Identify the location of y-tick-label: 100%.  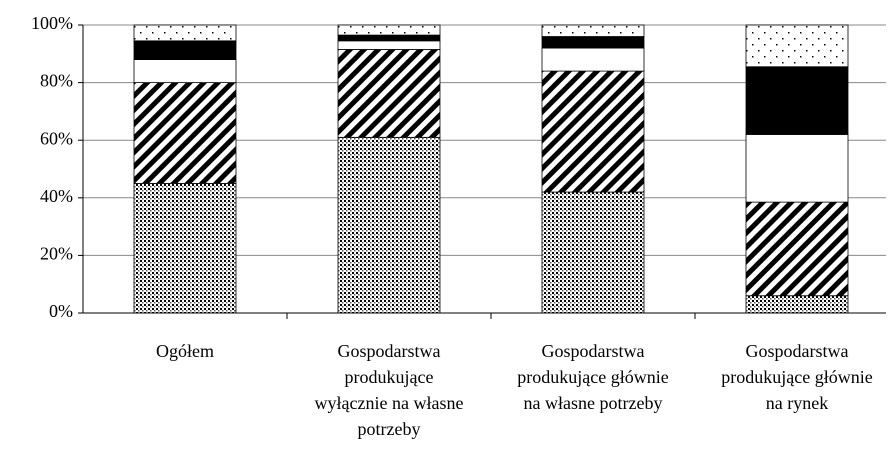
(52, 23).